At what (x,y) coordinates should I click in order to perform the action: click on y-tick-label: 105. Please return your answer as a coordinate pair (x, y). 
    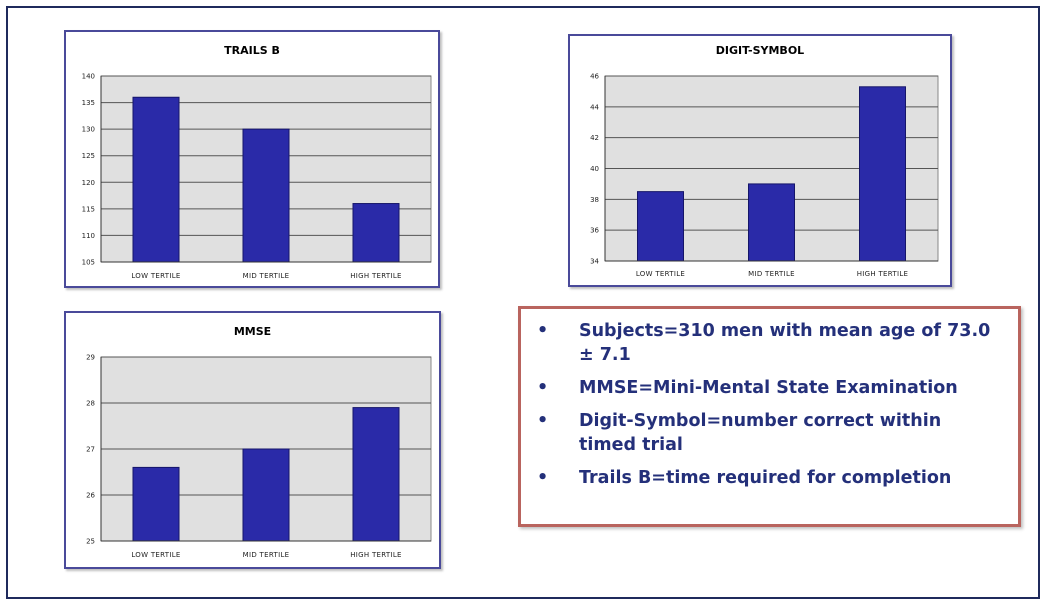
    Looking at the image, I should click on (88, 263).